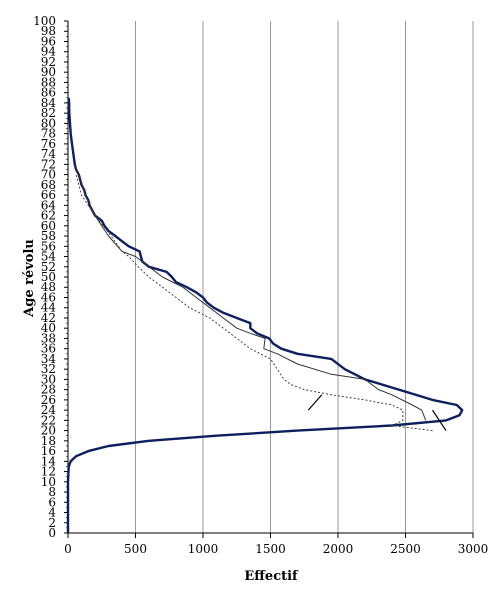  I want to click on x-tick-label: 1500, so click(270, 549).